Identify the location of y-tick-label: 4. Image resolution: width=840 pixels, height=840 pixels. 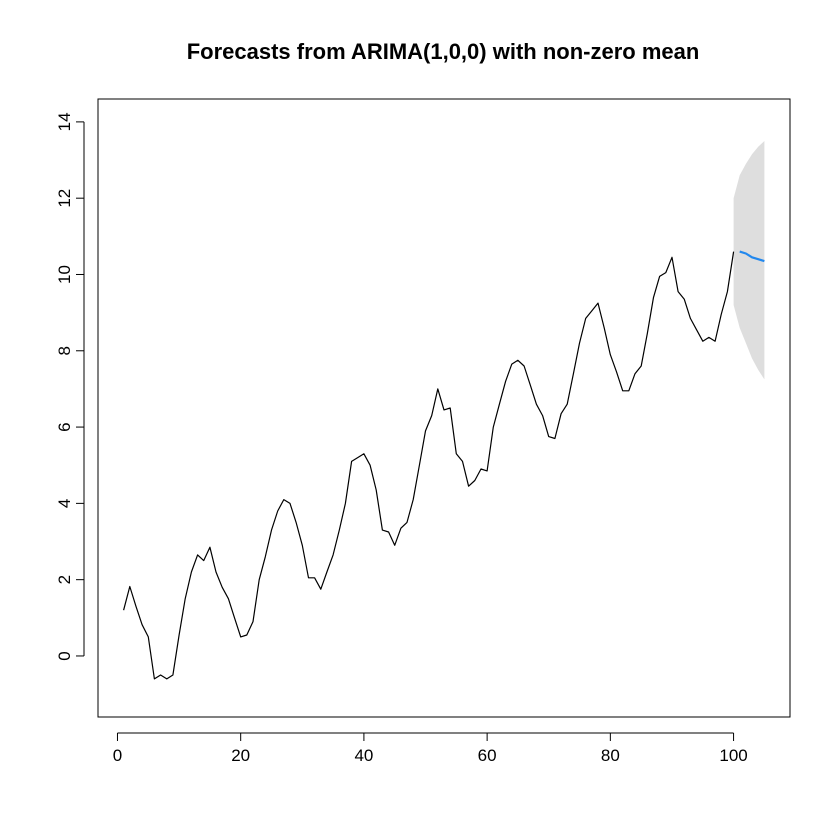
(64, 503).